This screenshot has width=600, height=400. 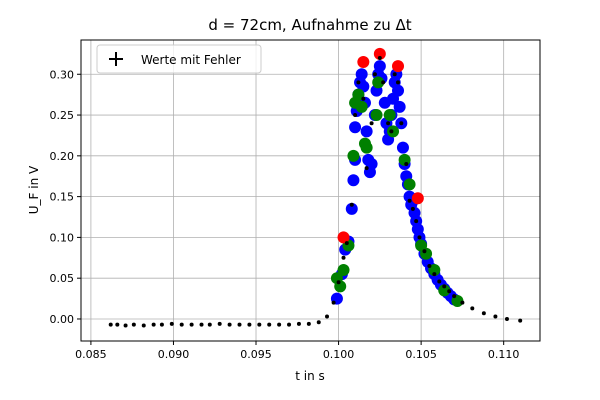 What do you see at coordinates (504, 354) in the screenshot?
I see `x-tick-label: 0.110` at bounding box center [504, 354].